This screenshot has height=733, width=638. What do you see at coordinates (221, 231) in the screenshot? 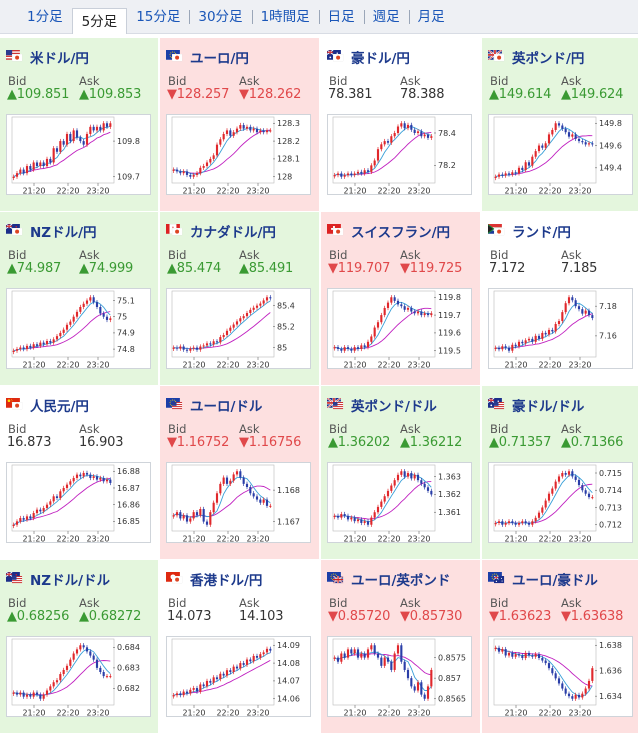
I see `pair-title: カナダドル/円` at bounding box center [221, 231].